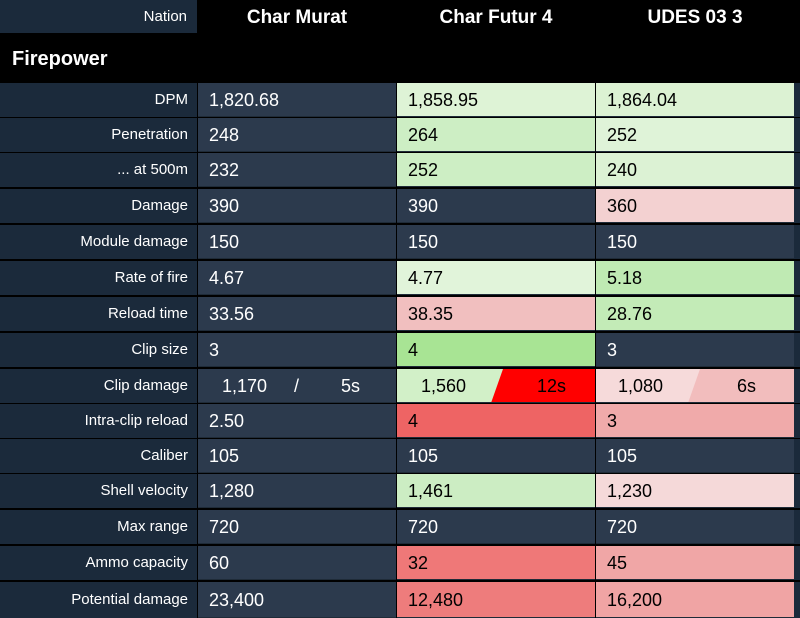  I want to click on row-label: Clip size, so click(98, 350).